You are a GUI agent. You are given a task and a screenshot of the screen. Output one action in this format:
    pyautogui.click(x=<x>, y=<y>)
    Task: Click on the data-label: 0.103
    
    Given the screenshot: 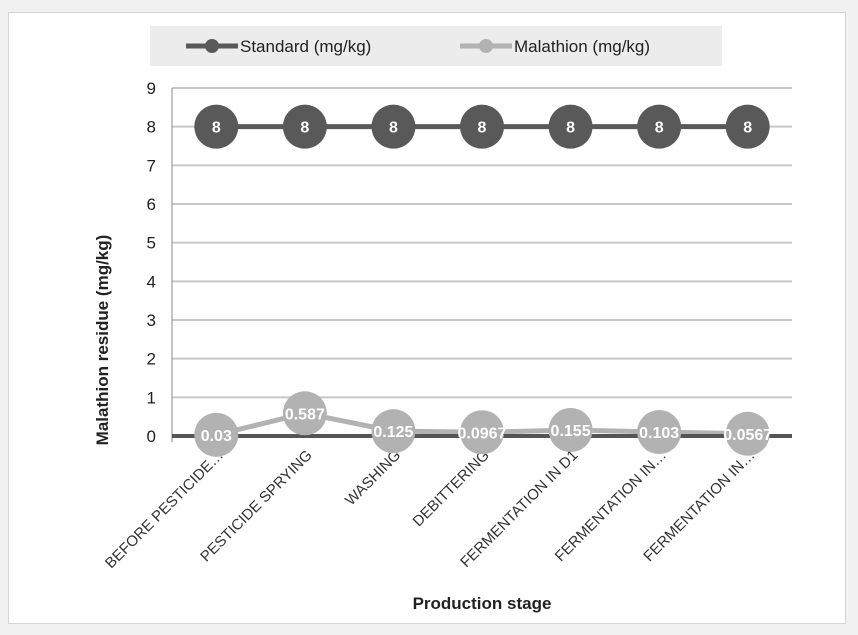 What is the action you would take?
    pyautogui.click(x=659, y=433)
    